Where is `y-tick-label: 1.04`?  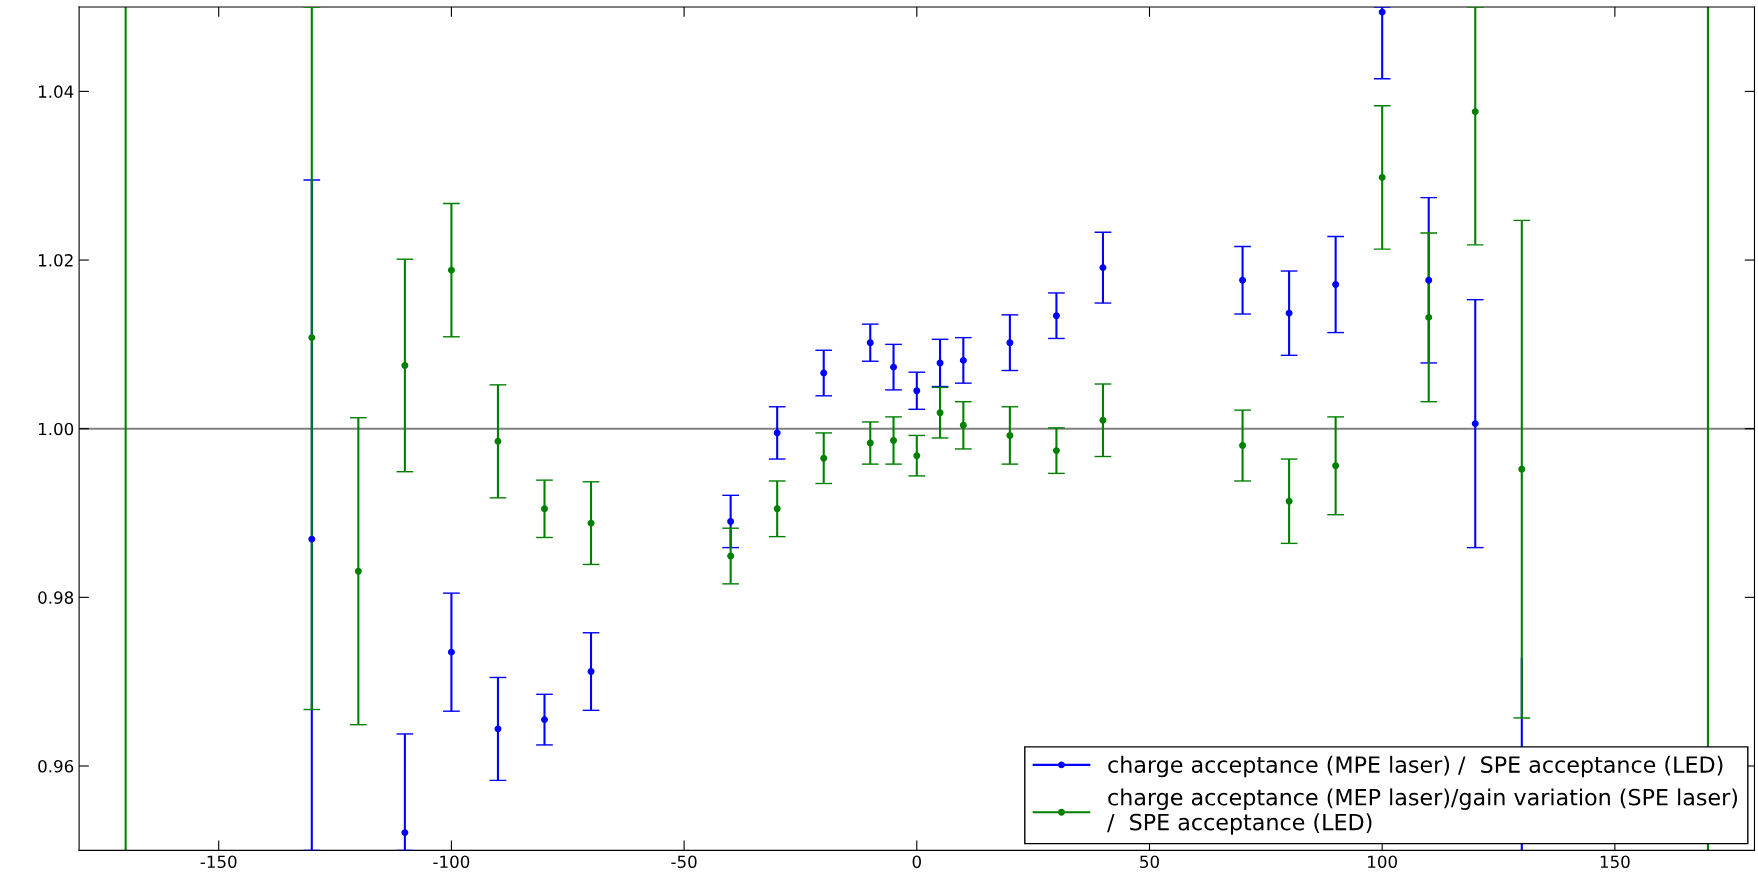
y-tick-label: 1.04 is located at coordinates (56, 91).